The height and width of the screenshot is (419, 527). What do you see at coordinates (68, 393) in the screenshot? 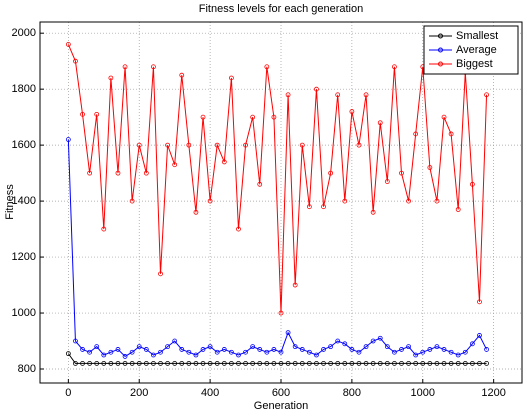
I see `x-tick-label: 0` at bounding box center [68, 393].